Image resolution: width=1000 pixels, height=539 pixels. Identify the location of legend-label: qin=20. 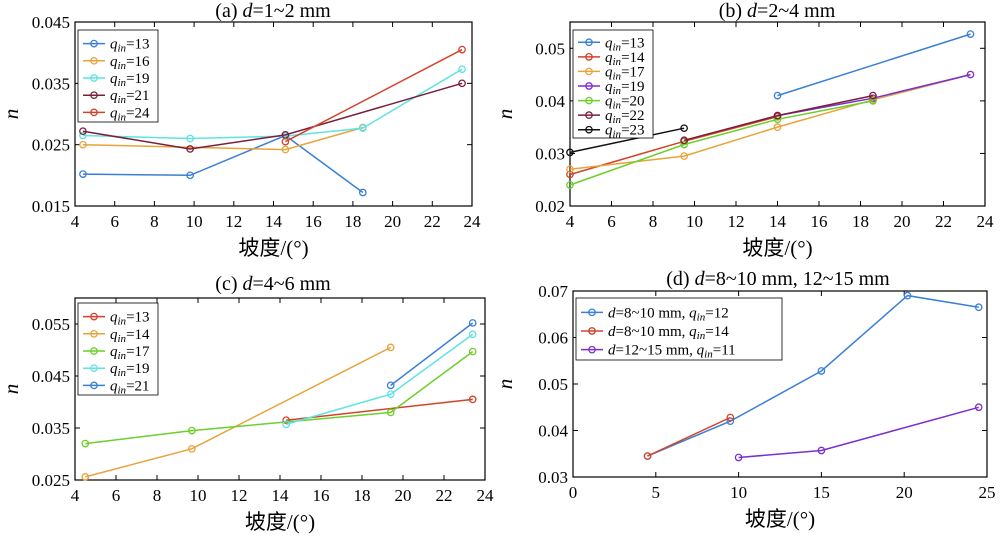
(625, 103).